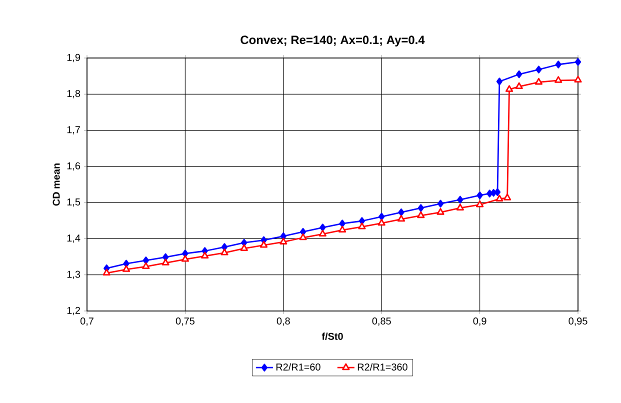 The width and height of the screenshot is (621, 403). I want to click on x-tick-label: 0,9, so click(479, 322).